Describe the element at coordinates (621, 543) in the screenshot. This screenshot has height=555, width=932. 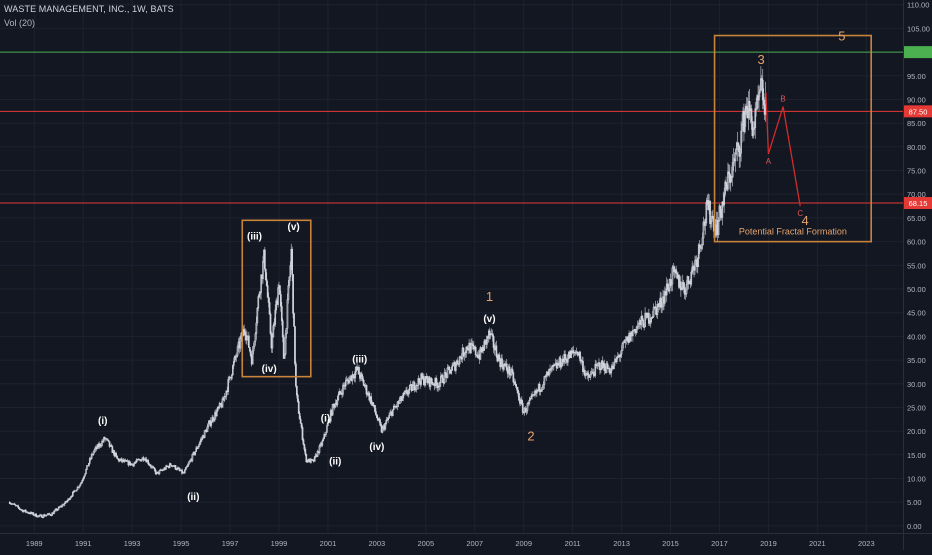
I see `x-tick-label: 2013` at that location.